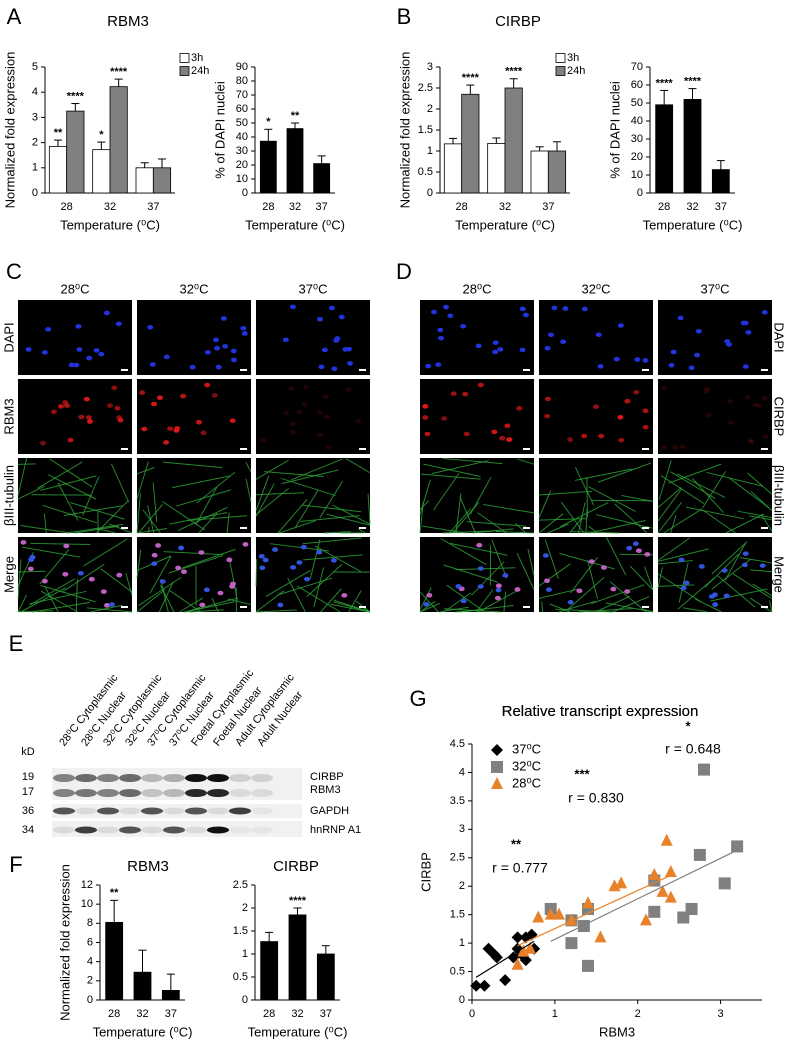 The height and width of the screenshot is (1044, 787). Describe the element at coordinates (28, 830) in the screenshot. I see `kd-marker: 34` at that location.